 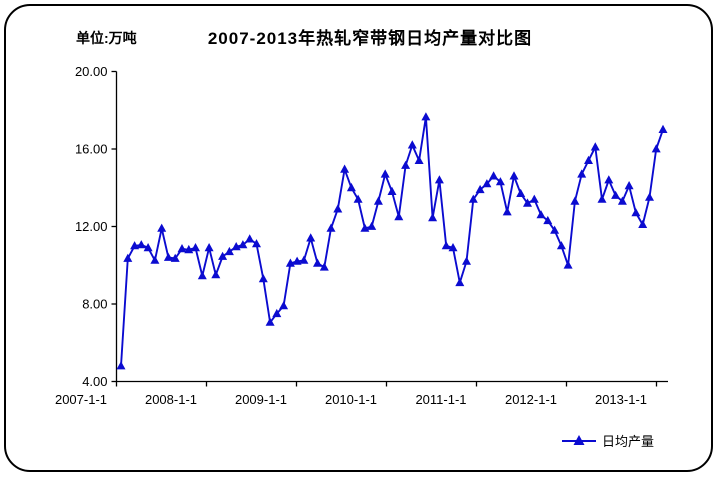 I want to click on x-tick-label: 2011-1-1, so click(x=440, y=399).